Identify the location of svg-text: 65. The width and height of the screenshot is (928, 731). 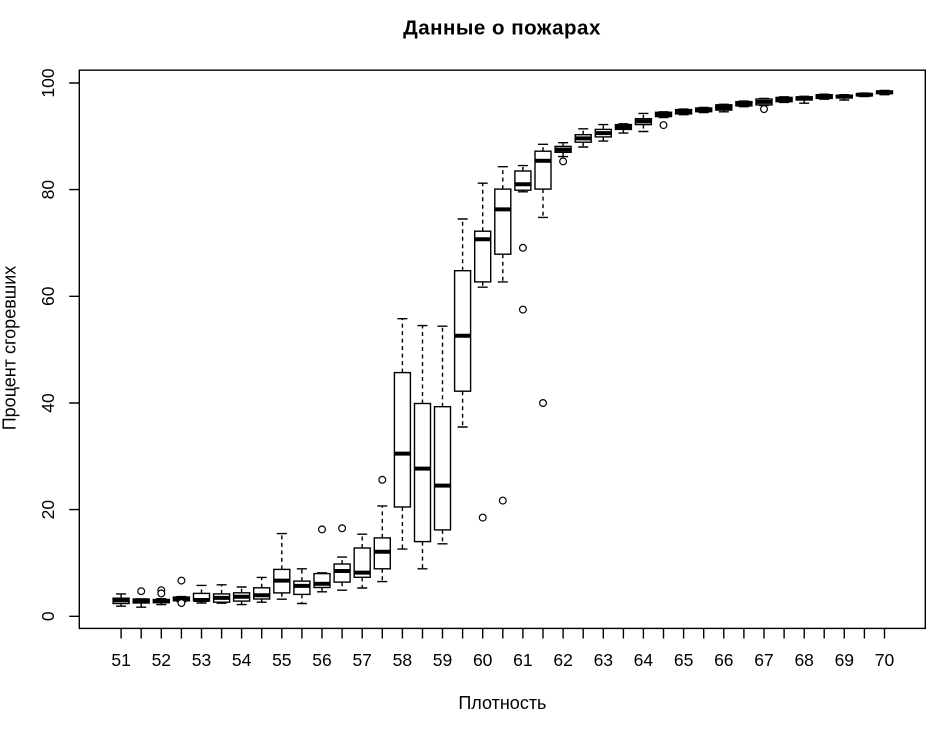
(683, 660).